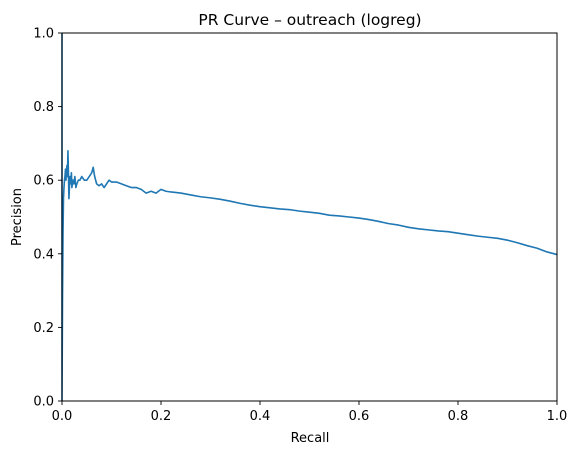  What do you see at coordinates (43, 34) in the screenshot?
I see `y-tick-label: 1.0` at bounding box center [43, 34].